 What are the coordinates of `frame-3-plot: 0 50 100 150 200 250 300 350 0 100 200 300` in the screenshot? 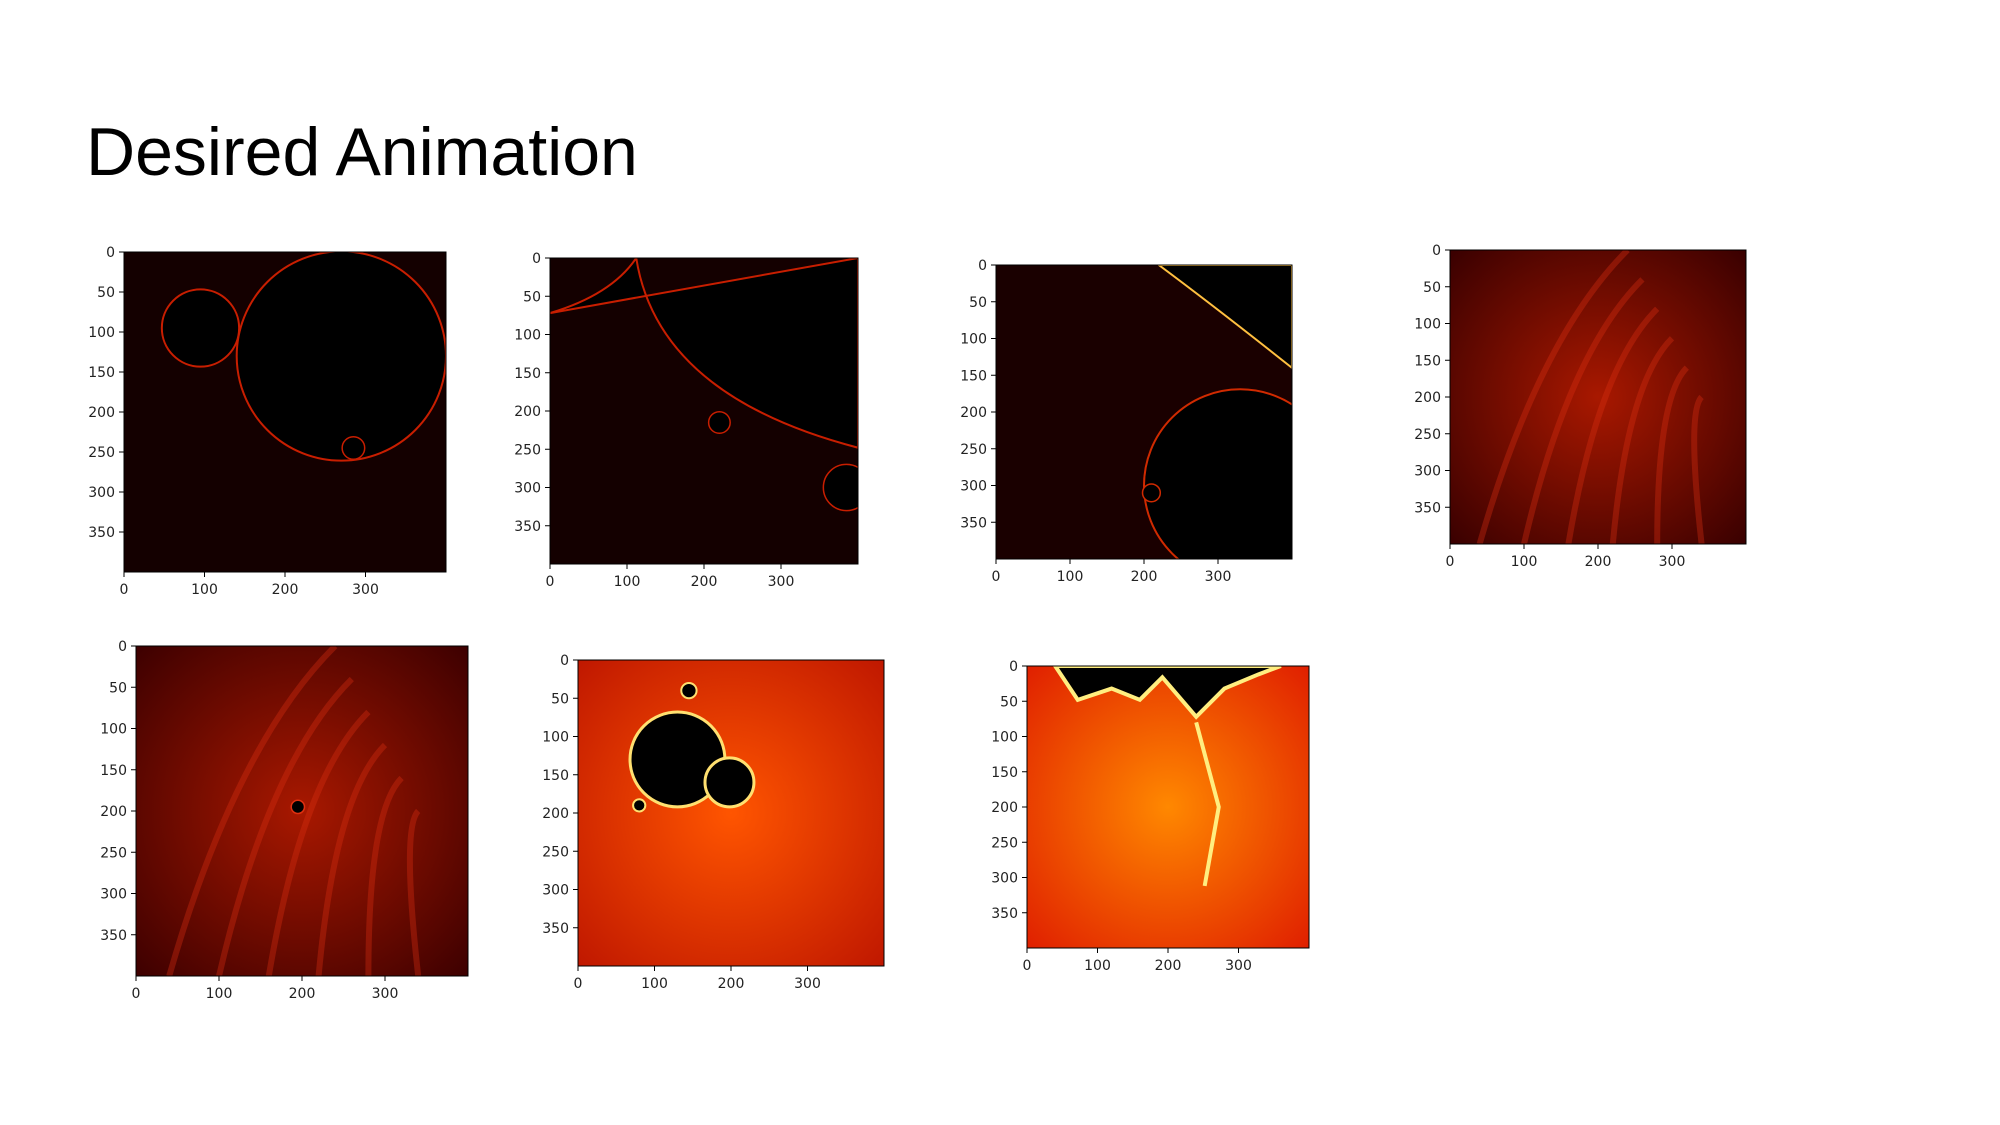 It's located at (1126, 421).